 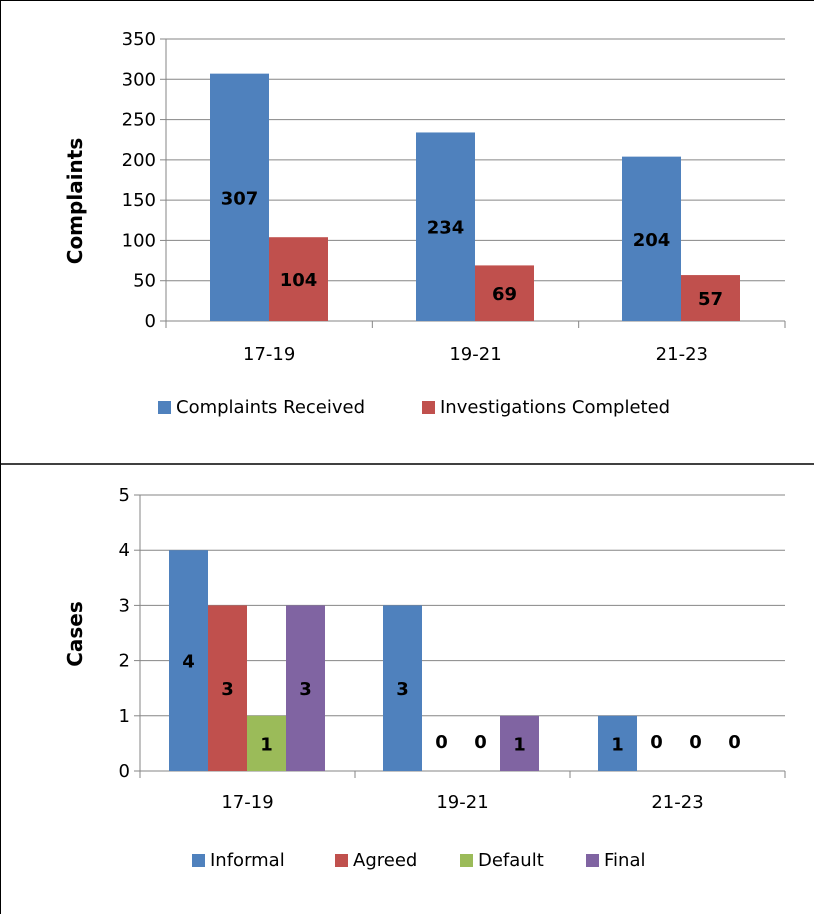 What do you see at coordinates (385, 860) in the screenshot?
I see `chart2-legend-label: Agreed` at bounding box center [385, 860].